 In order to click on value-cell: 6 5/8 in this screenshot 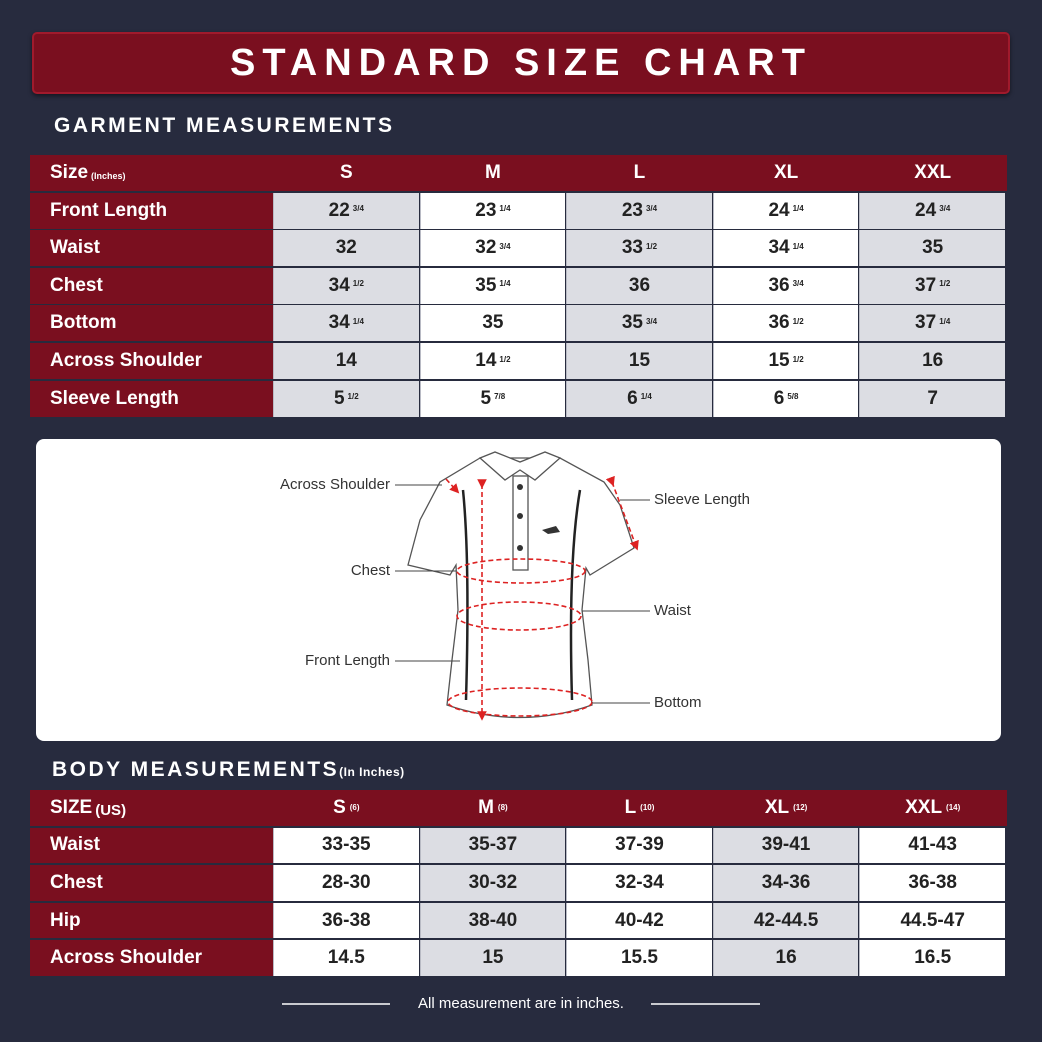, I will do `click(785, 398)`.